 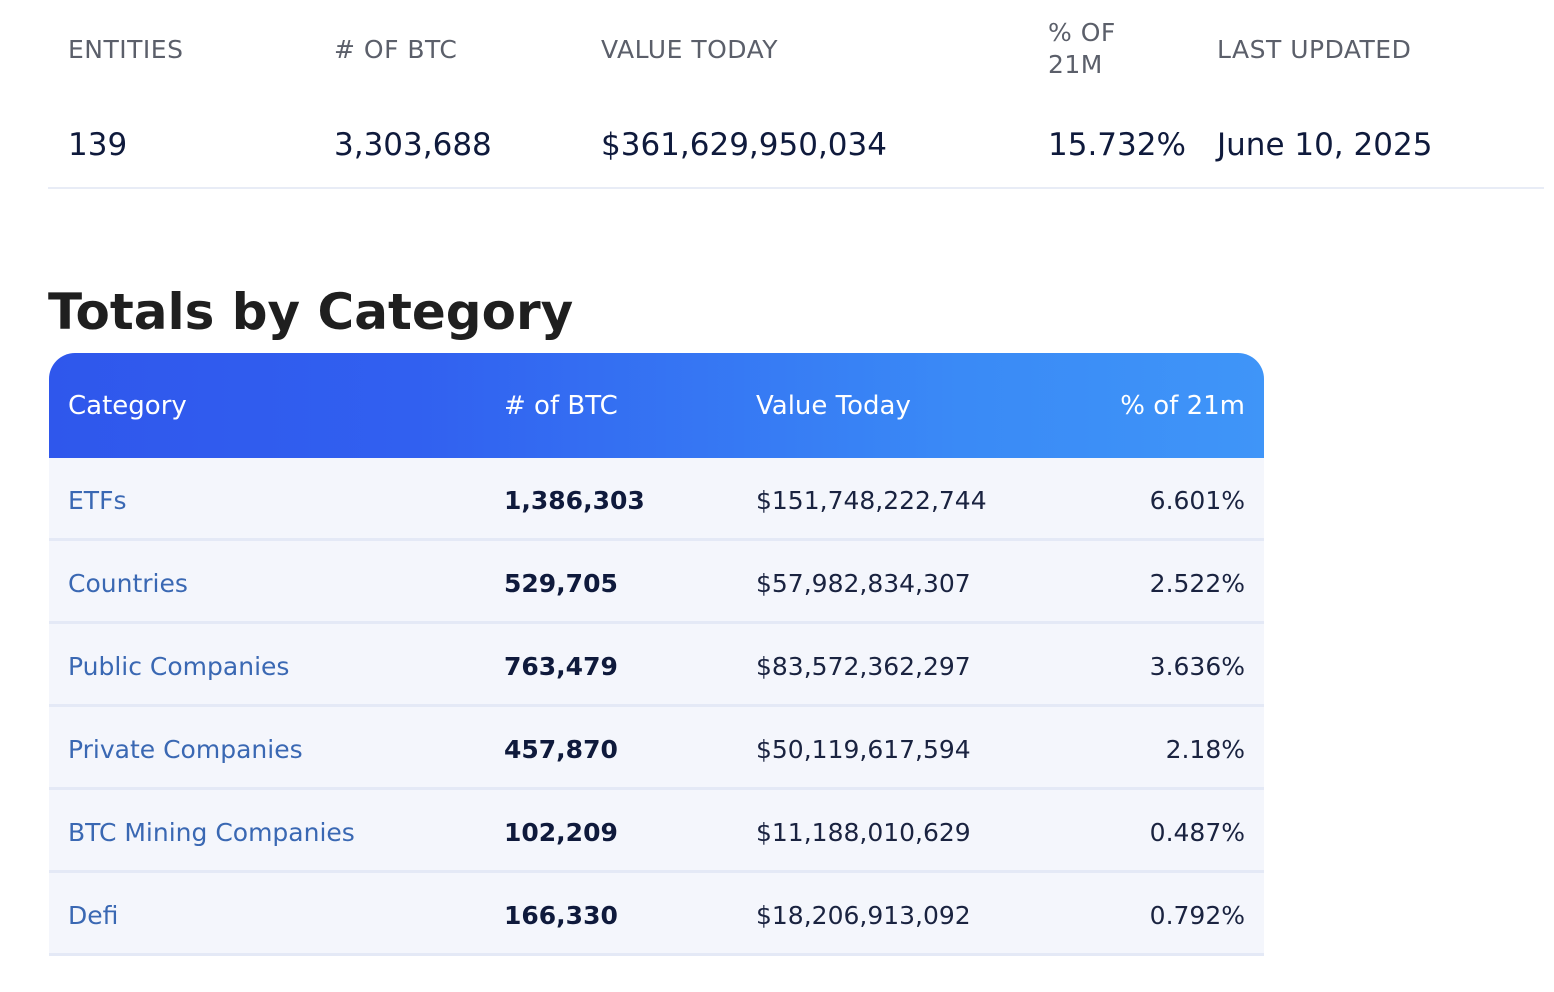 I want to click on stat-pct-value: 15.732%, so click(x=1117, y=145).